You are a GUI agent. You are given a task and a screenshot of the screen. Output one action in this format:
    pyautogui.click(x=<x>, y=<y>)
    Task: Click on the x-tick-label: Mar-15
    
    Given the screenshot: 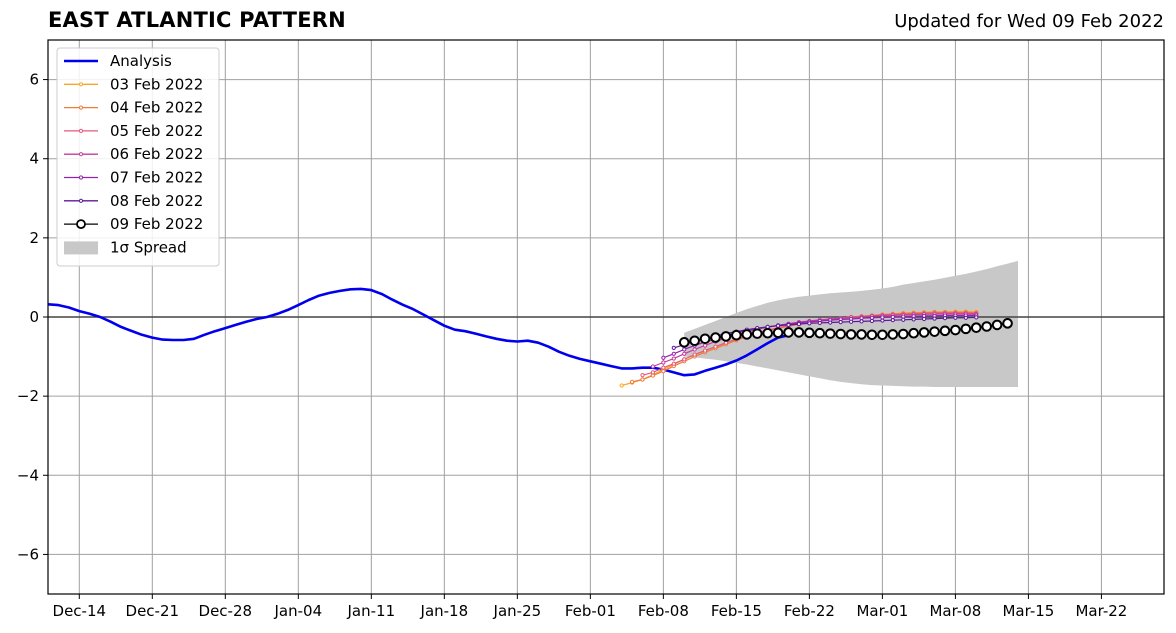 What is the action you would take?
    pyautogui.click(x=1028, y=611)
    